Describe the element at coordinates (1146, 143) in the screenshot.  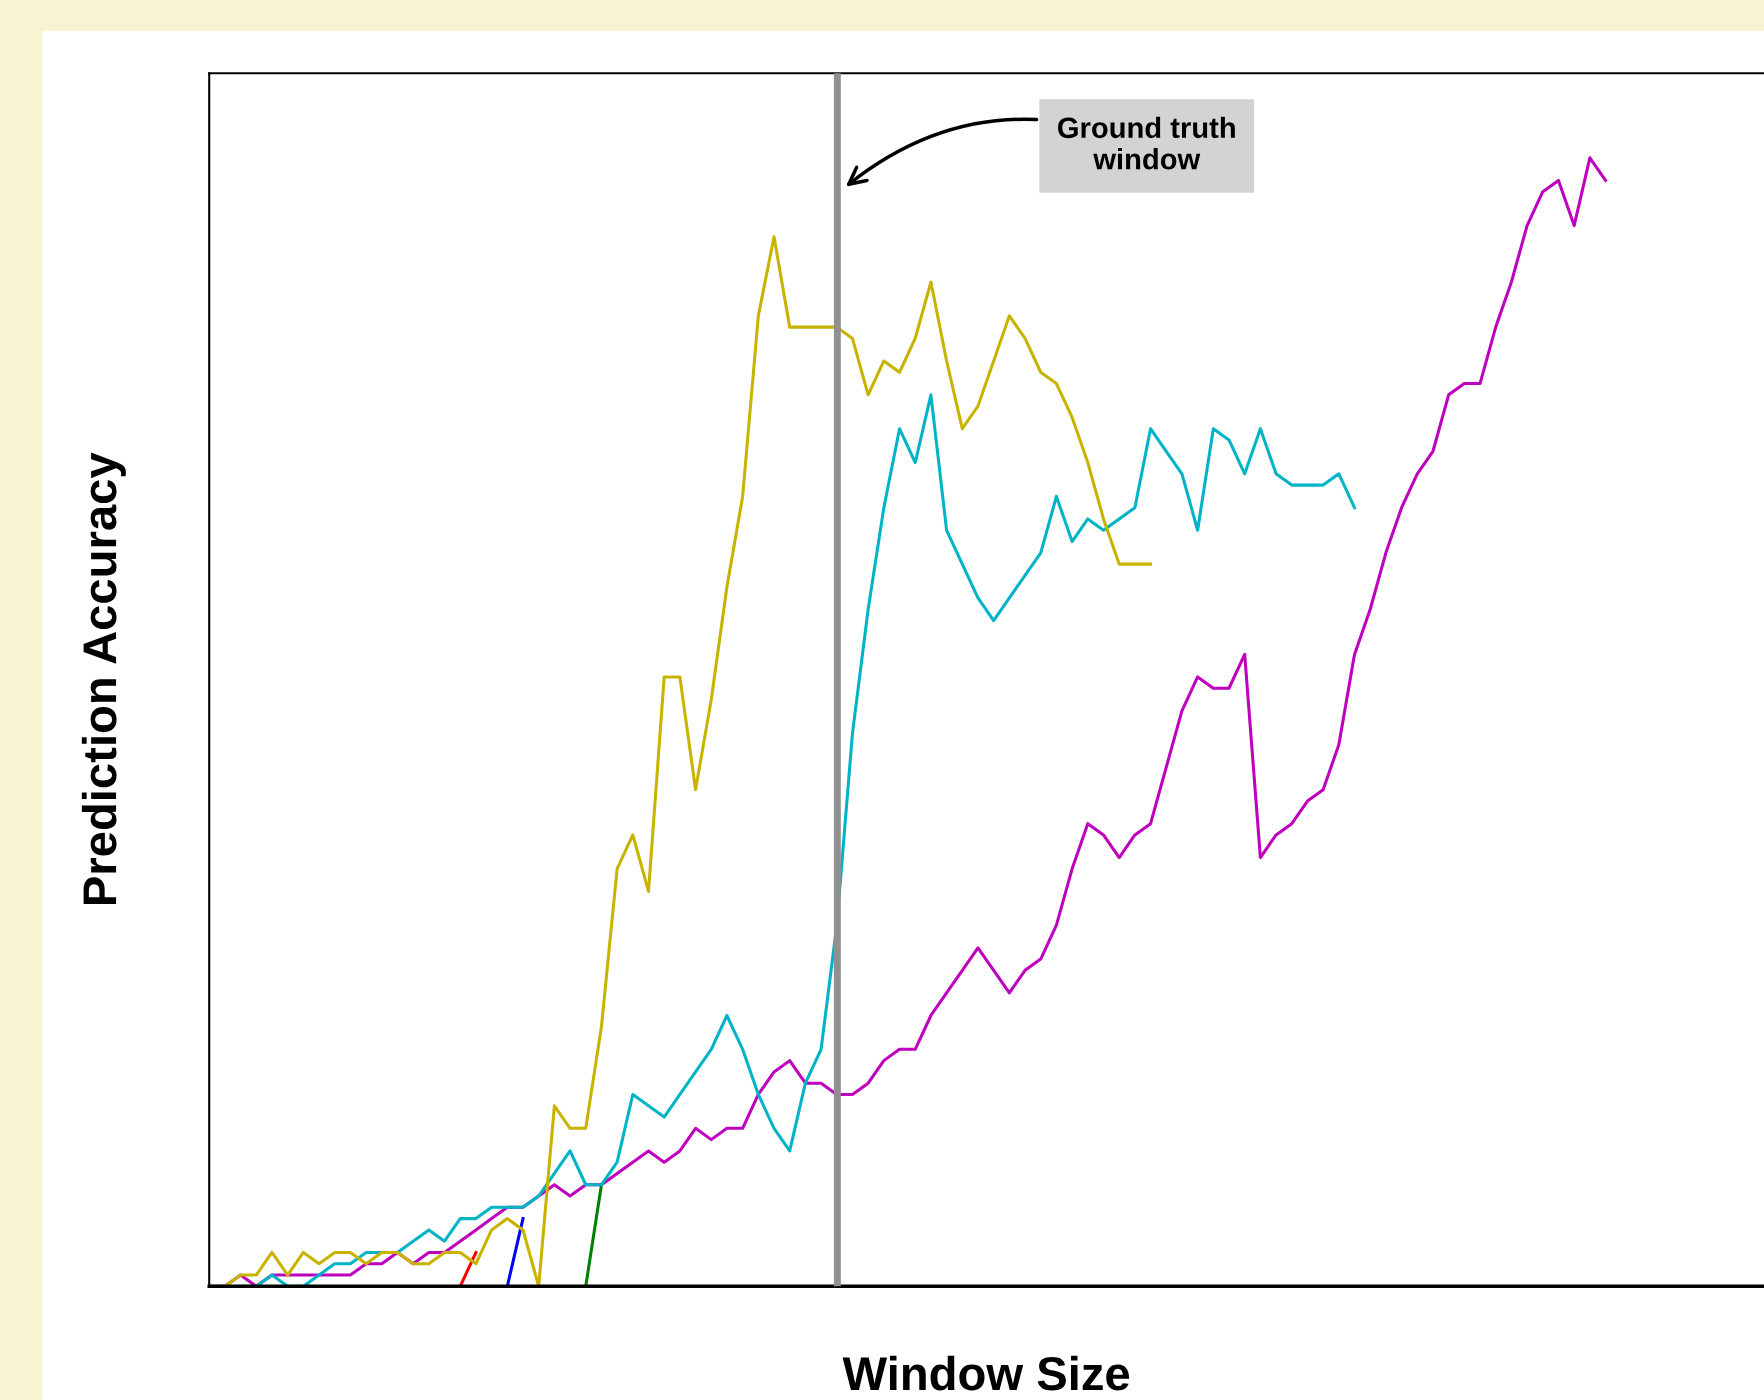
I see `annotation: Ground truth window` at that location.